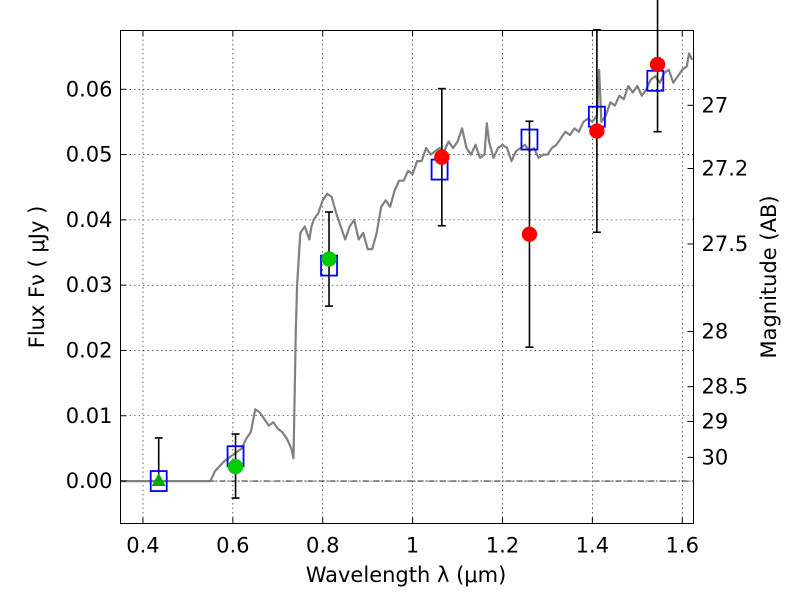  Describe the element at coordinates (715, 422) in the screenshot. I see `mag-tick-label: 29` at that location.